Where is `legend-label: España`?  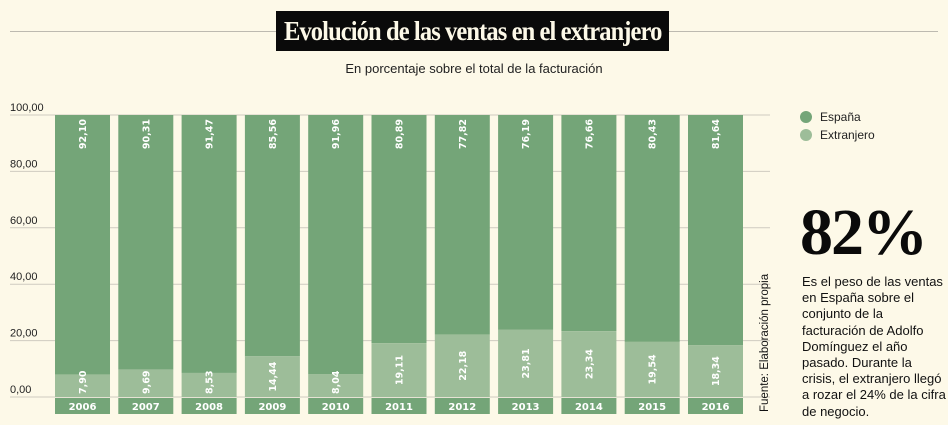 legend-label: España is located at coordinates (840, 117).